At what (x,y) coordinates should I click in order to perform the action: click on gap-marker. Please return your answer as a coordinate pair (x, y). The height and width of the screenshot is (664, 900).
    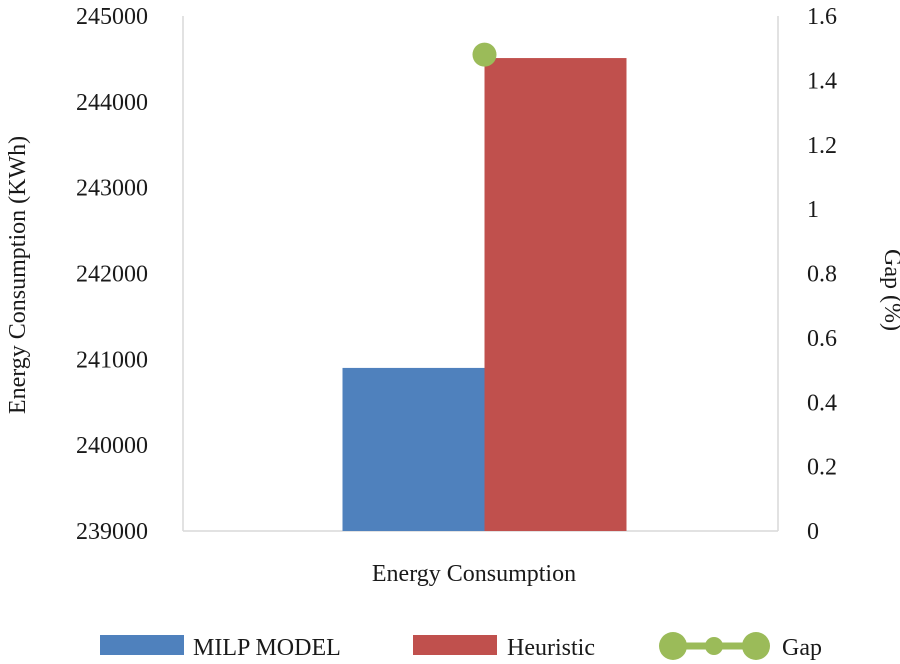
    Looking at the image, I should click on (484, 54).